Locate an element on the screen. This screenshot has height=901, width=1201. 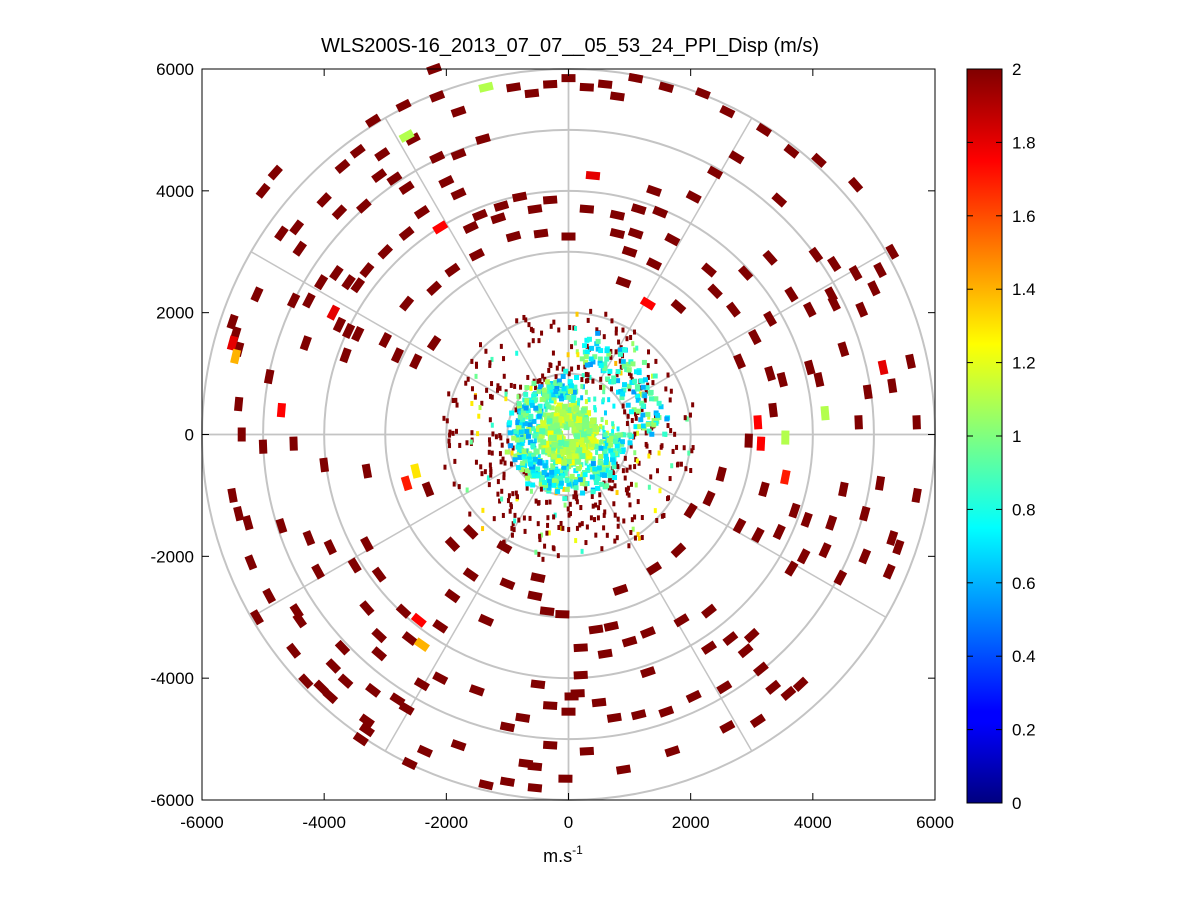
y-tick-label: -2000 is located at coordinates (172, 556).